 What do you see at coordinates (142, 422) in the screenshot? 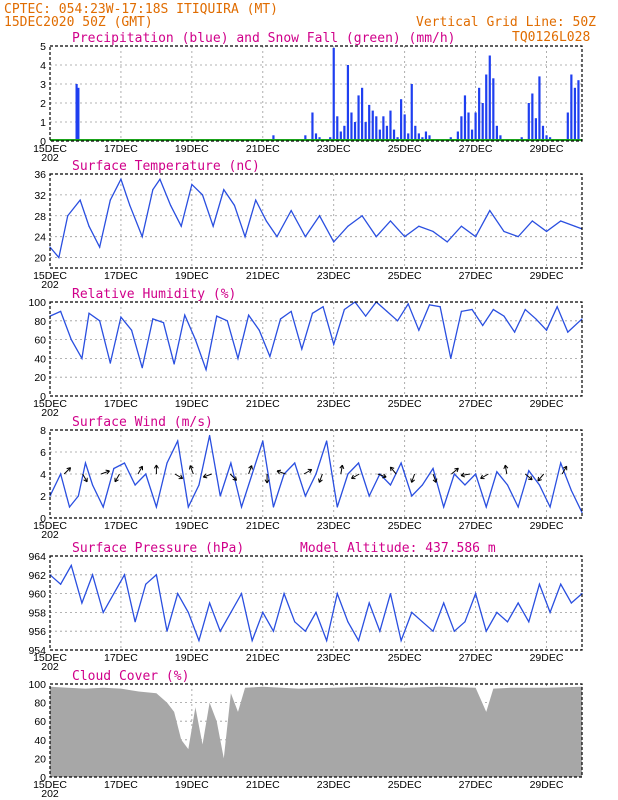
I see `panel-title: Surface Wind (m/s)` at bounding box center [142, 422].